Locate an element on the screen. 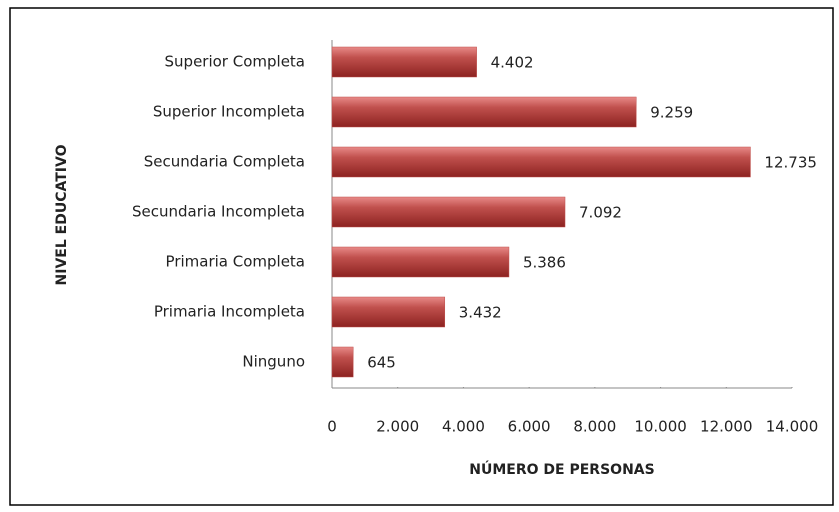 This screenshot has height=512, width=839. x-tick-label: 4.000 is located at coordinates (463, 427).